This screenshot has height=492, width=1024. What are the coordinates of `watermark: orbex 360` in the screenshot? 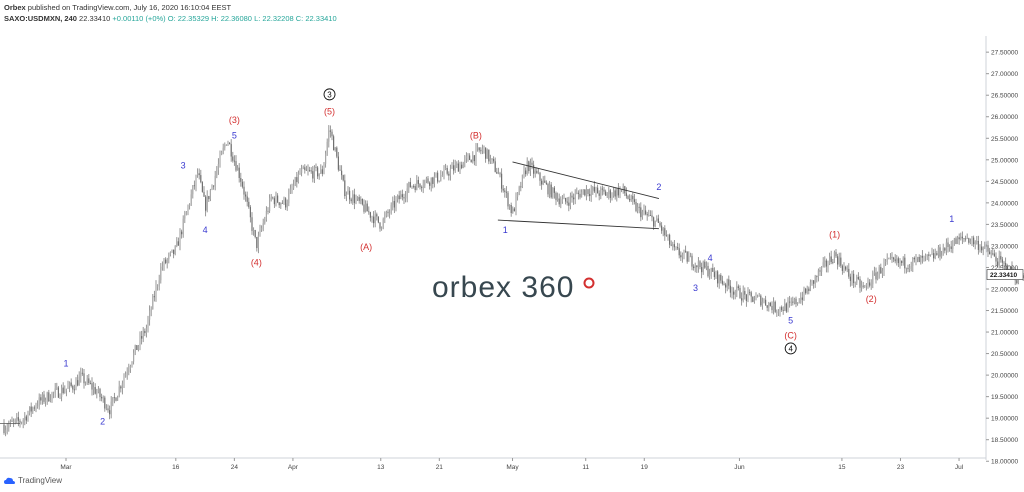 It's located at (513, 287).